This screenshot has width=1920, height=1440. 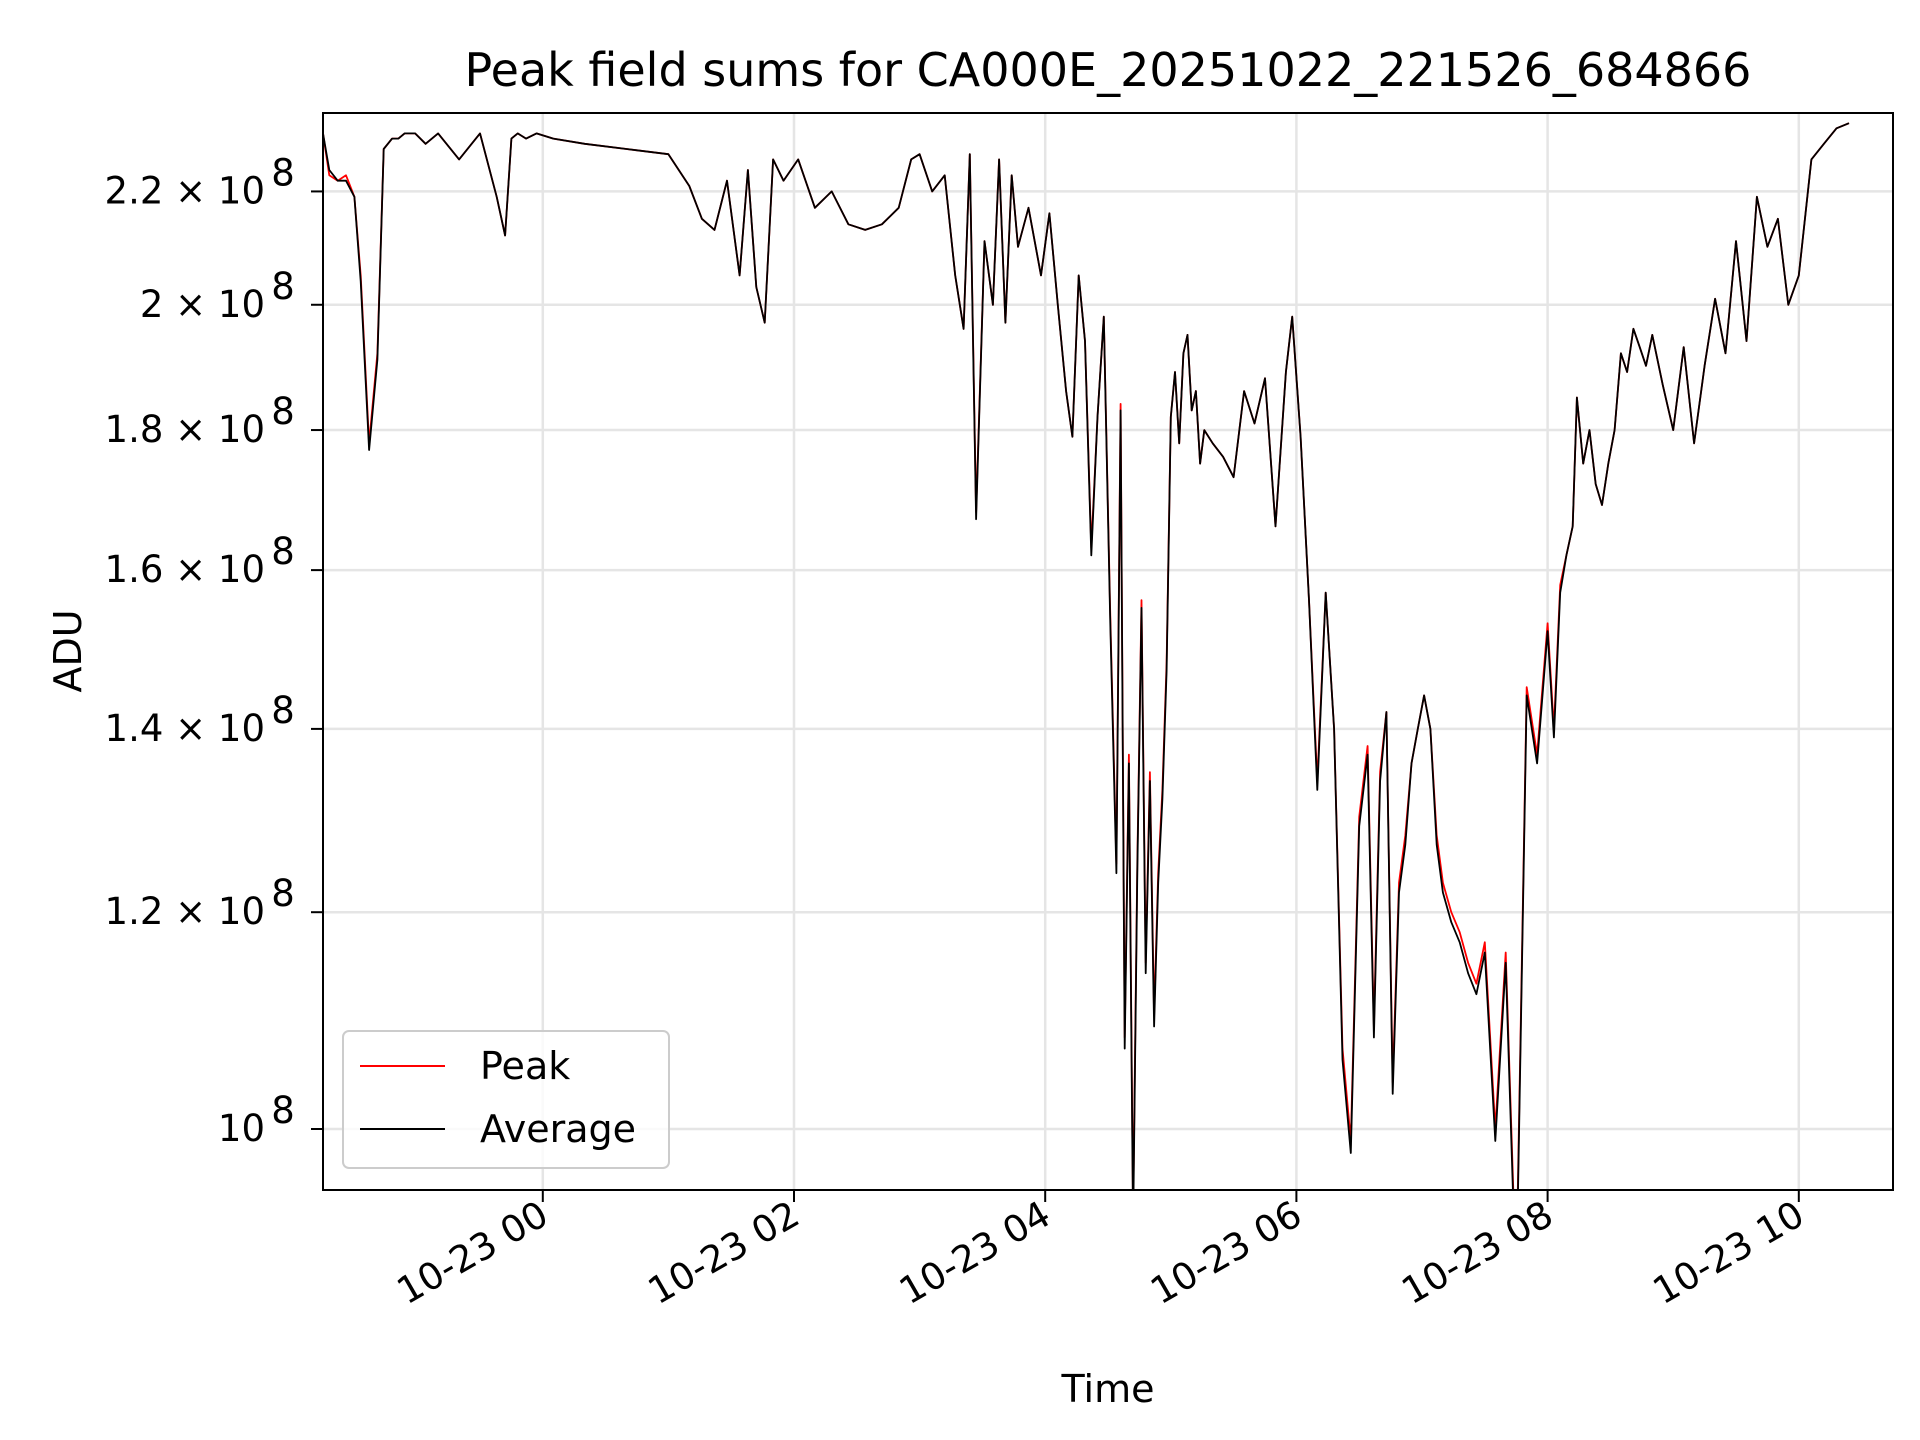 I want to click on legend-label-average: Average, so click(x=558, y=1129).